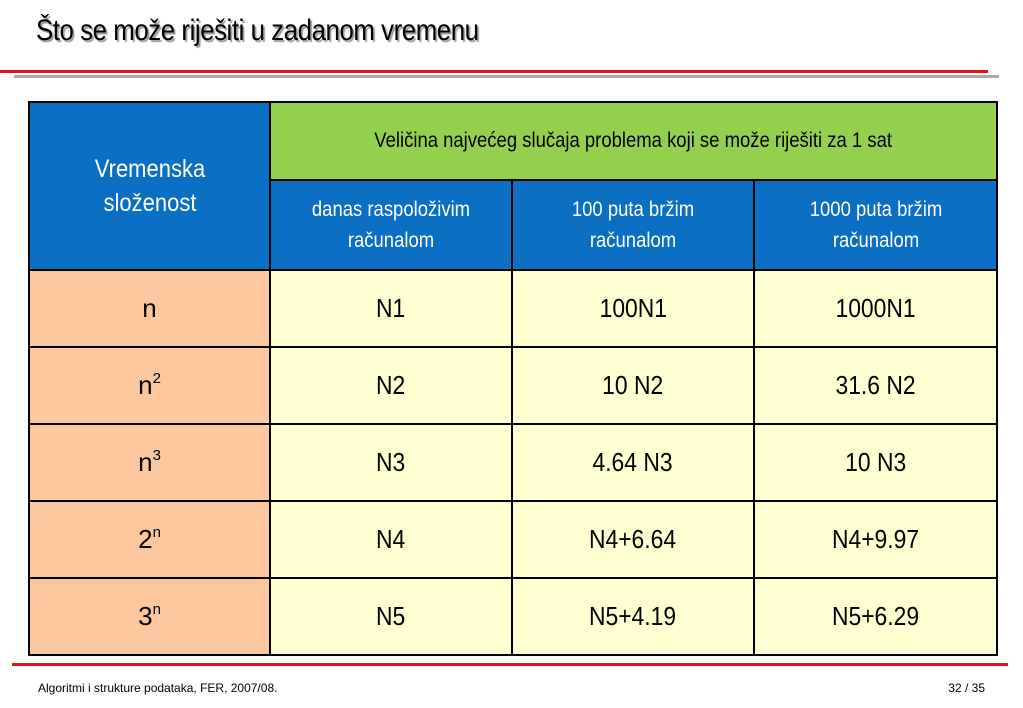  I want to click on table-row: n3 N3 4.64 N3 10 N3, so click(513, 462).